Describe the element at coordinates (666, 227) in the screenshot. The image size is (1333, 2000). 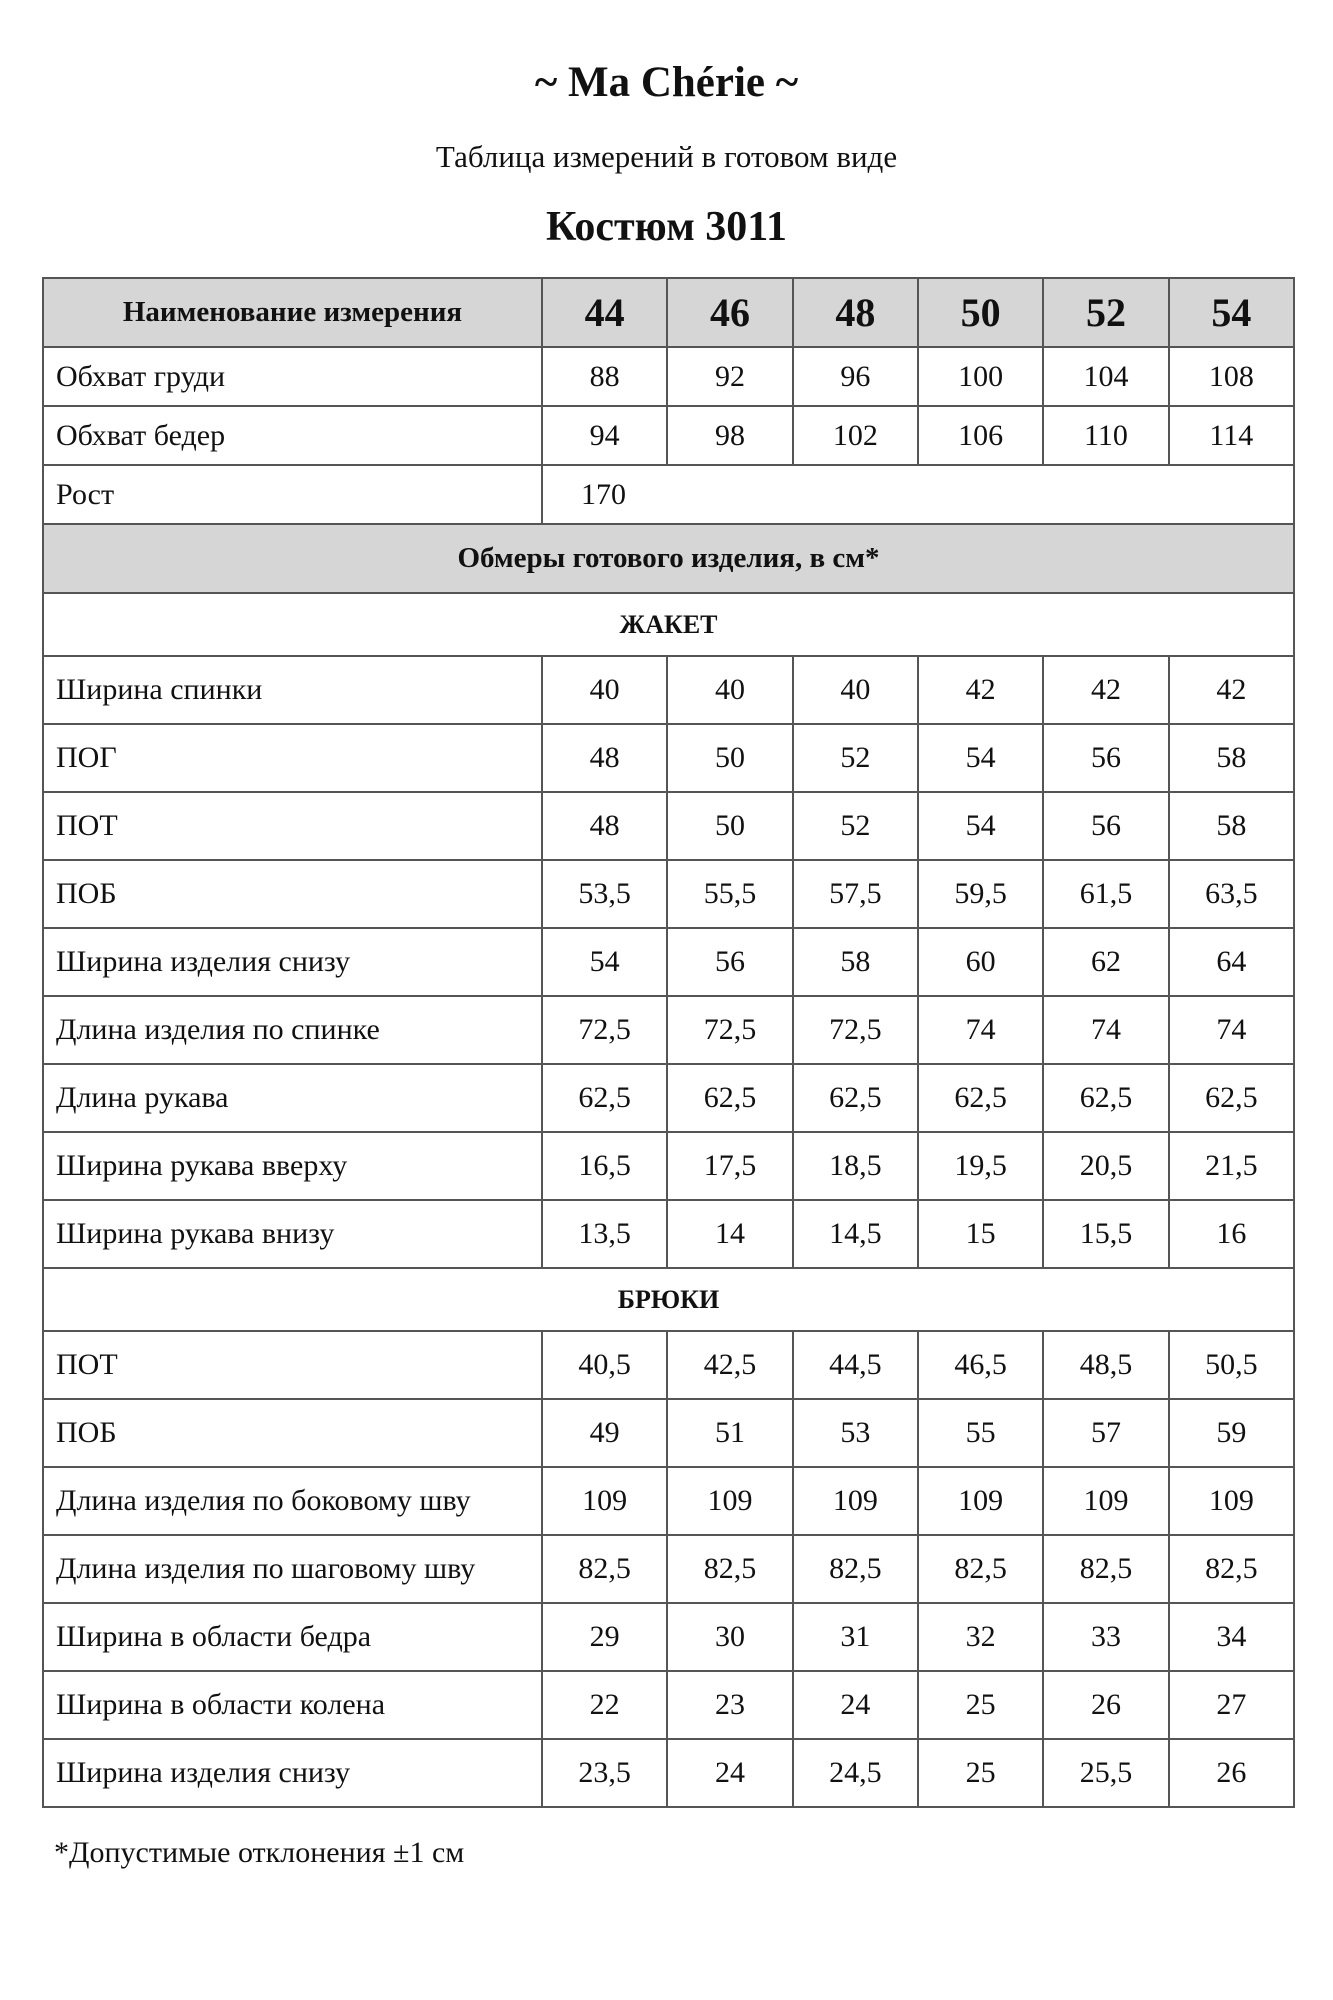
I see `product-title: Костюм 3011` at that location.